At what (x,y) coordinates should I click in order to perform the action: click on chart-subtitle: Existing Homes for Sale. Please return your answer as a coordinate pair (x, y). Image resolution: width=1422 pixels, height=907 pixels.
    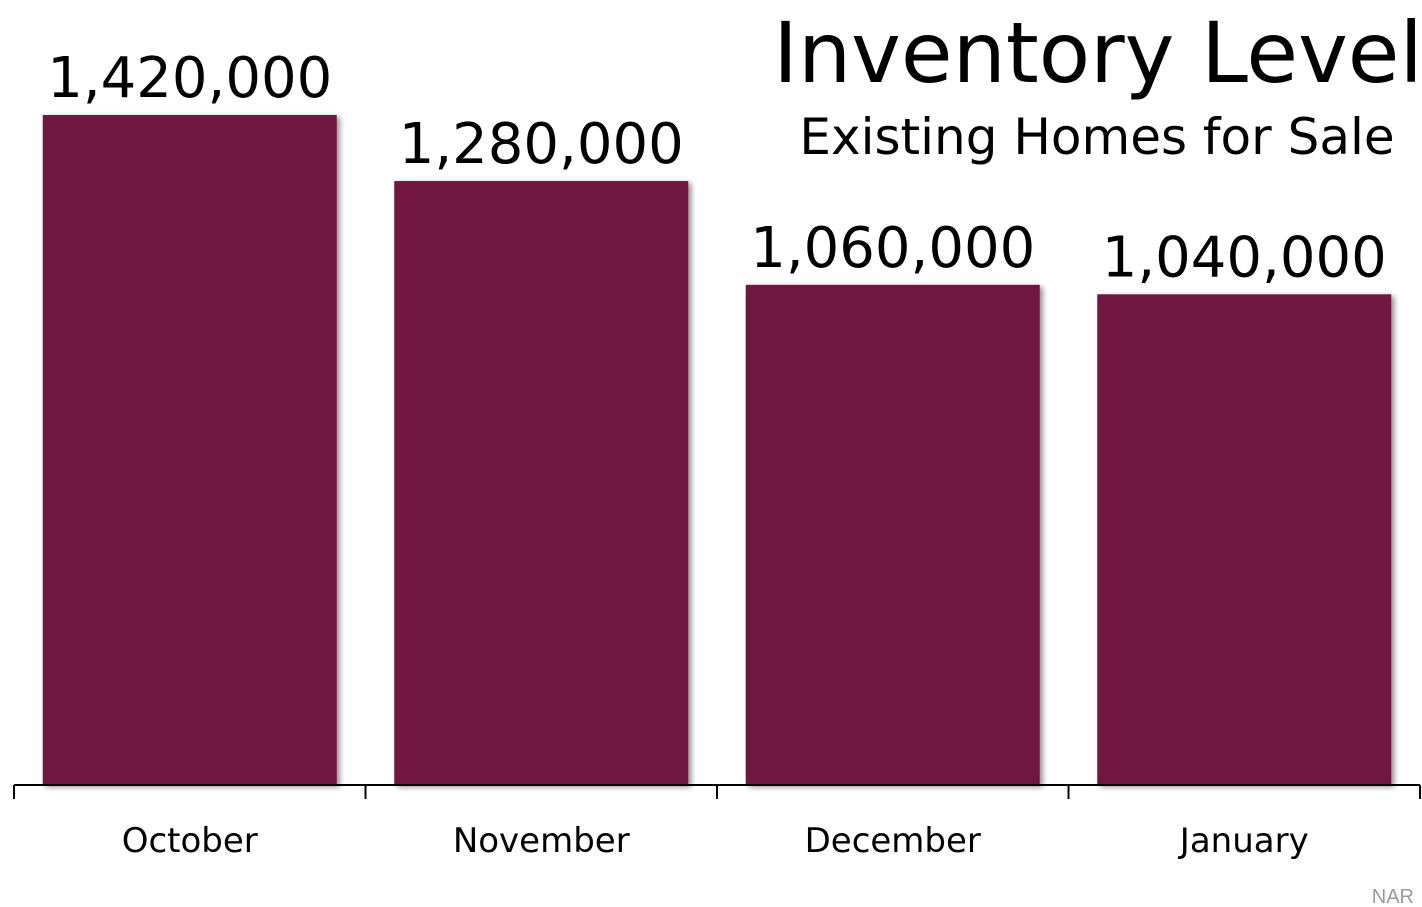
    Looking at the image, I should click on (1096, 137).